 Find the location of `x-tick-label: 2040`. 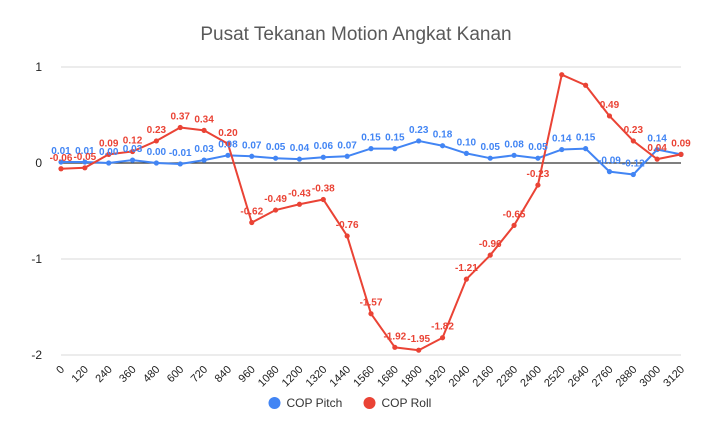

x-tick-label: 2040 is located at coordinates (460, 377).